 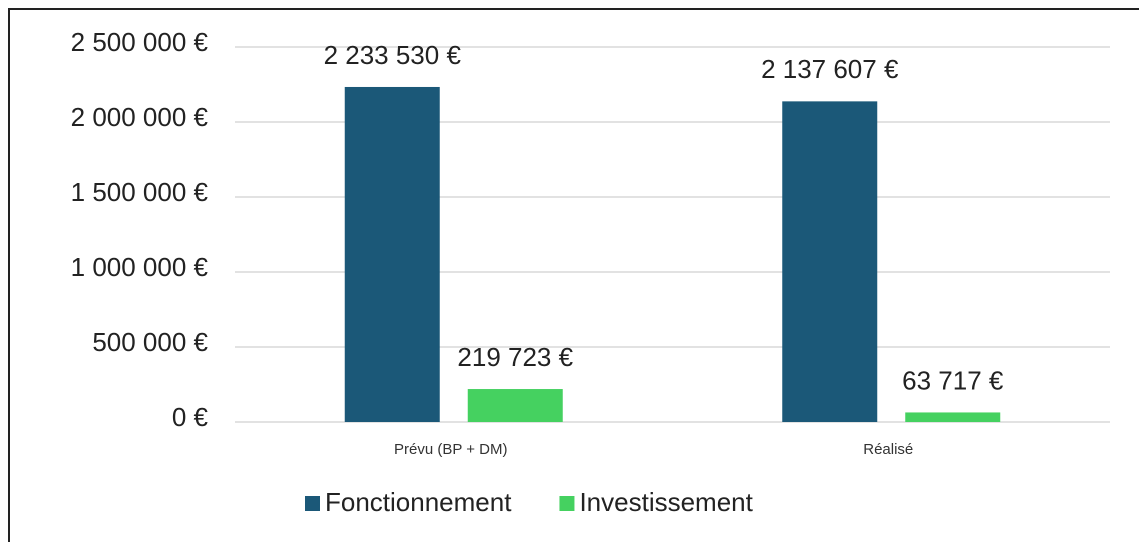 I want to click on y-tick-label: 1 000 000 €, so click(x=140, y=267).